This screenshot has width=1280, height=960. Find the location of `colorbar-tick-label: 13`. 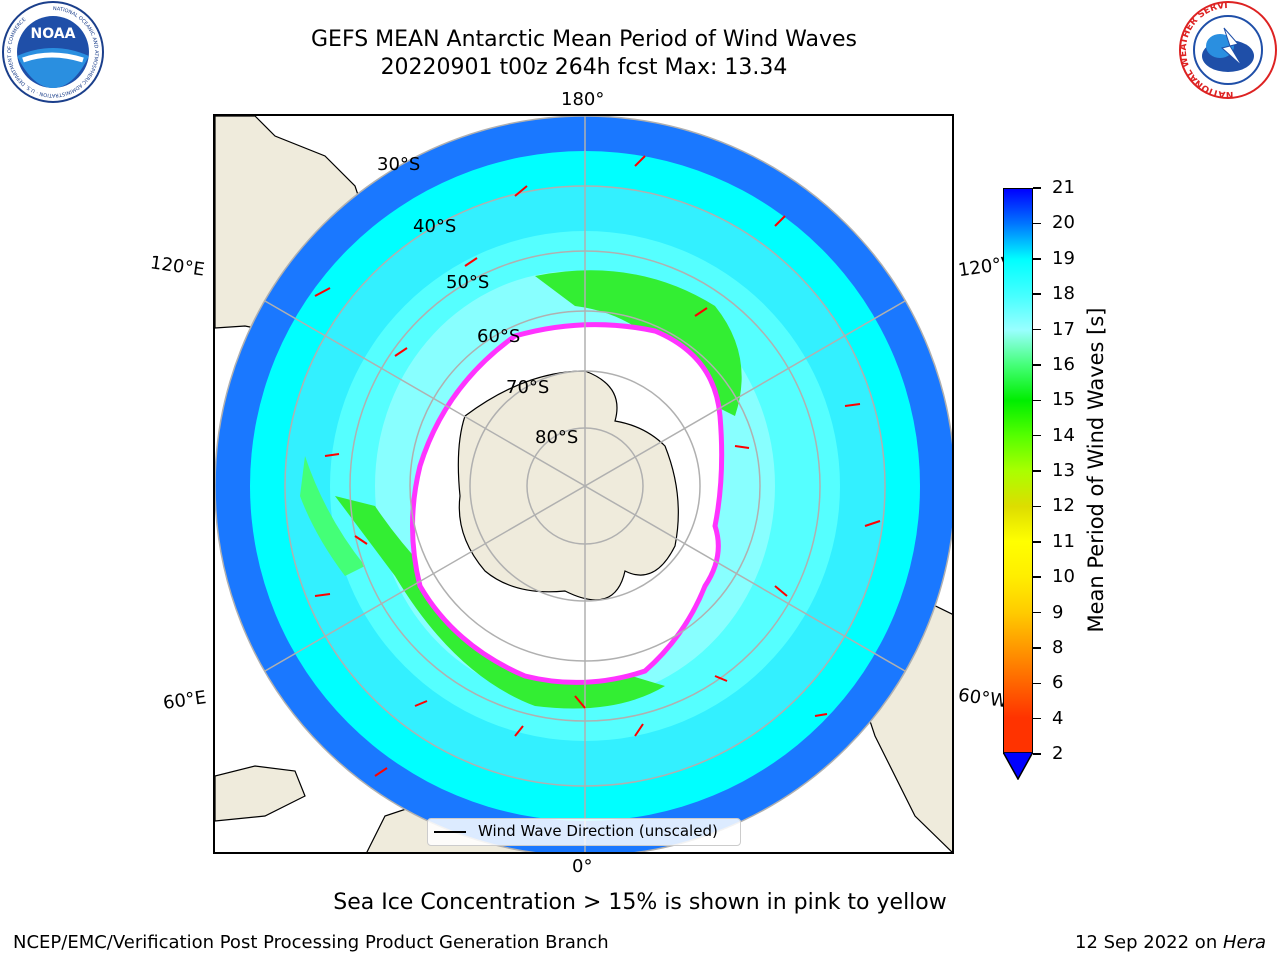

colorbar-tick-label: 13 is located at coordinates (1063, 470).